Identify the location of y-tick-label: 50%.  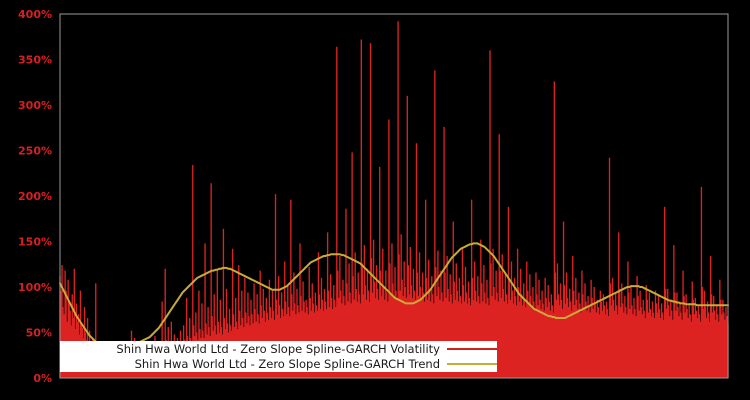
(39, 333).